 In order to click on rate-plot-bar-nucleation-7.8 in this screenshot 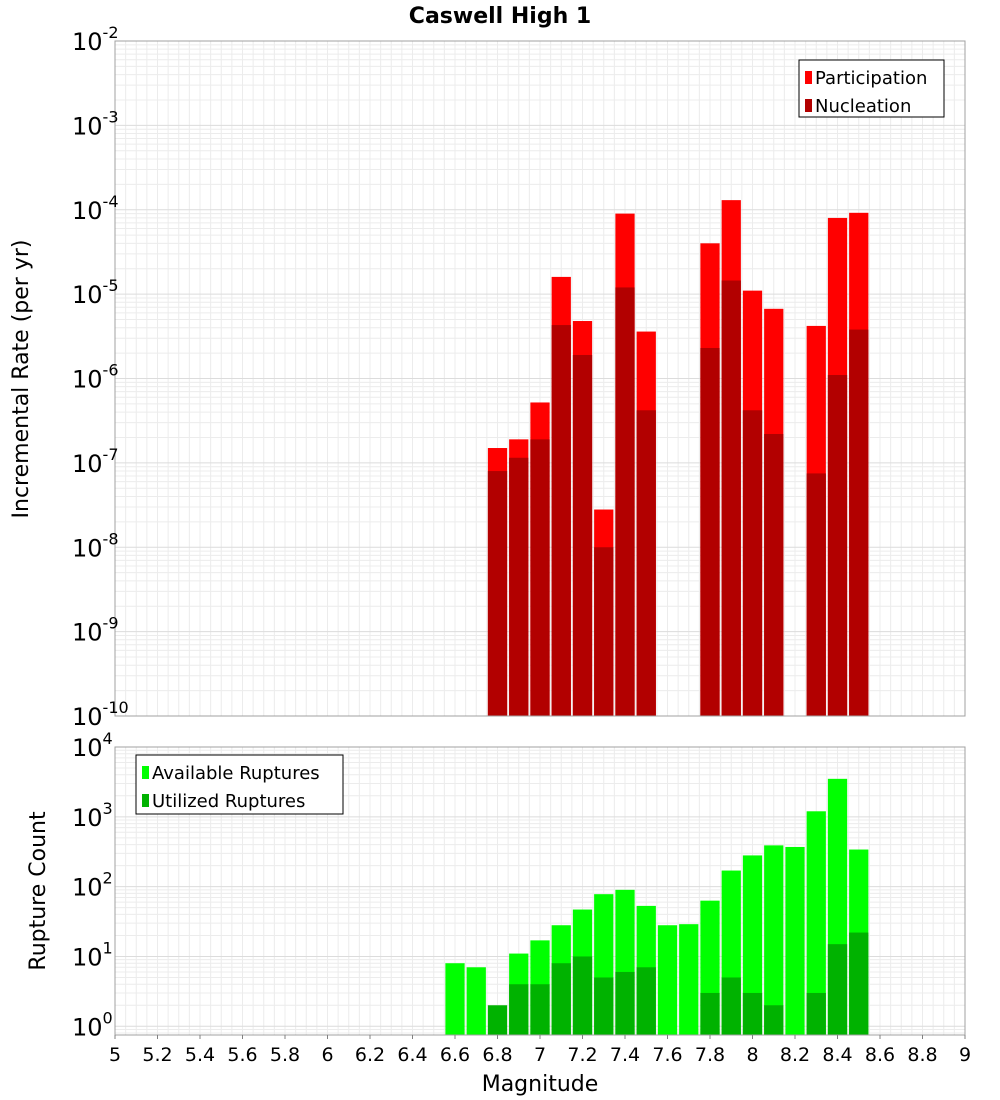, I will do `click(710, 531)`.